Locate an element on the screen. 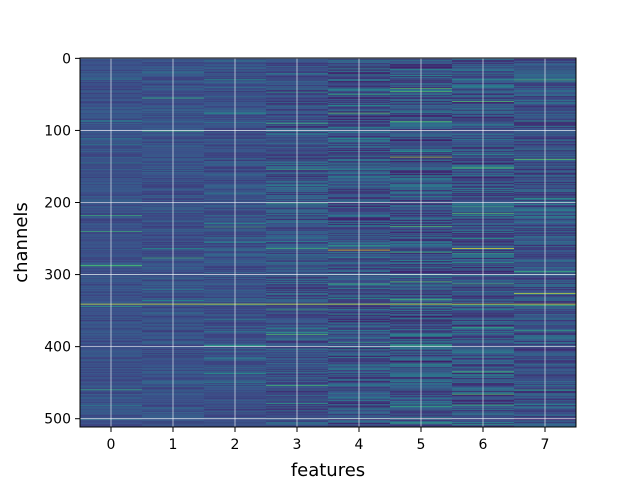  x-tick-label: 2 is located at coordinates (235, 445).